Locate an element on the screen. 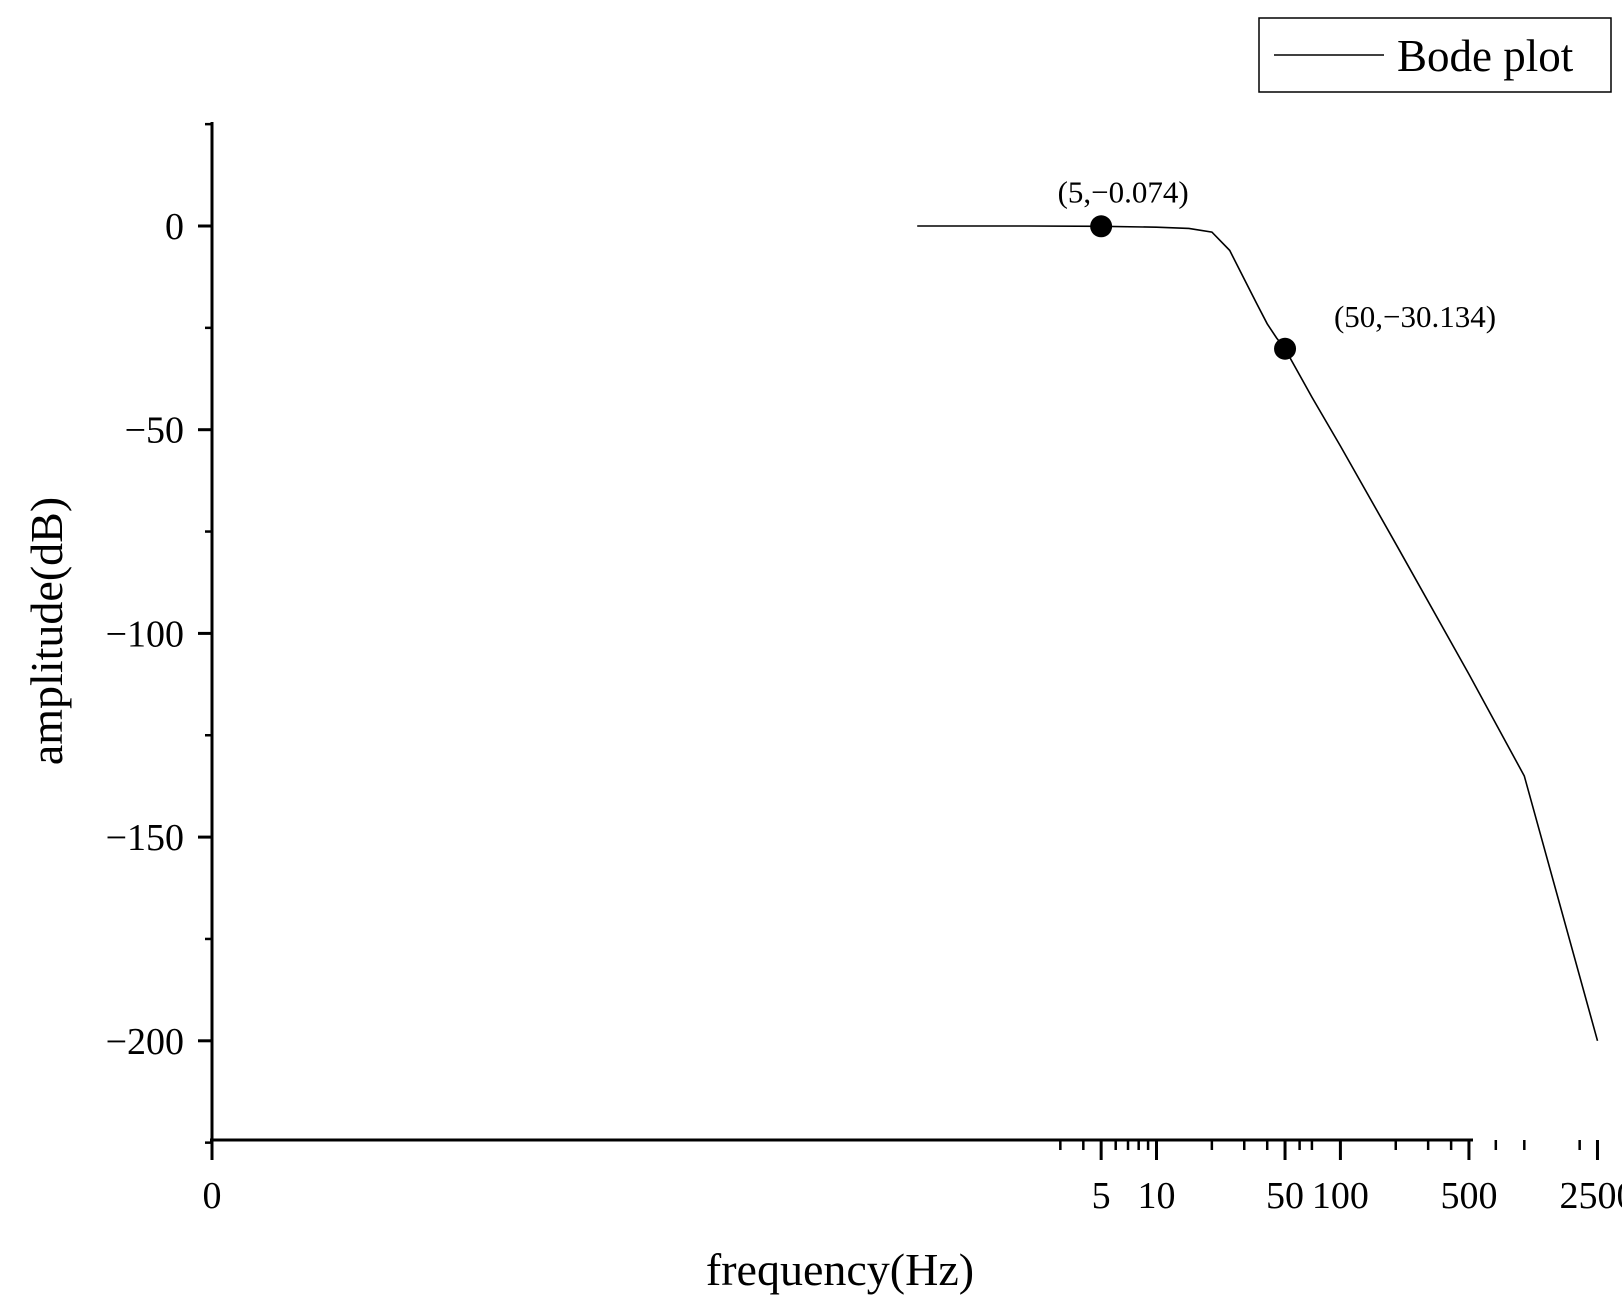  legend: Bode plot is located at coordinates (1435, 55).